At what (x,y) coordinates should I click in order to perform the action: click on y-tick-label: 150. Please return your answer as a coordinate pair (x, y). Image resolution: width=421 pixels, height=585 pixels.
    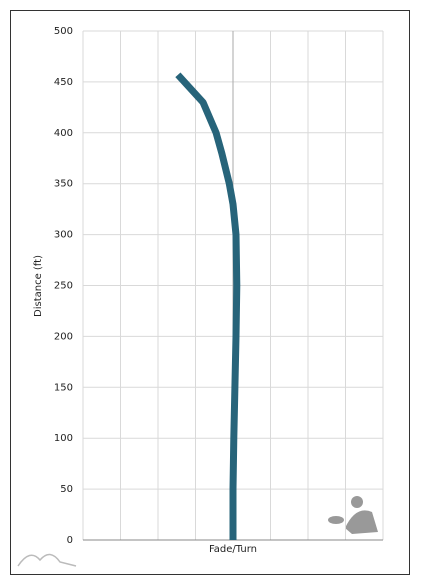
    Looking at the image, I should click on (63, 387).